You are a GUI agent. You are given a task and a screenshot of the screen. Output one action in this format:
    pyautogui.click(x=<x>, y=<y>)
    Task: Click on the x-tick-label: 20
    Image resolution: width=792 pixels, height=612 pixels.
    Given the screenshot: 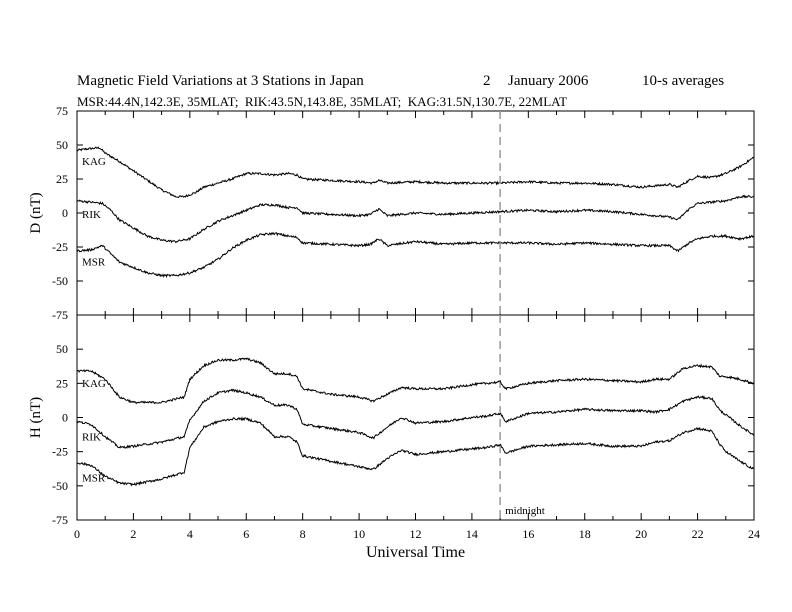 What is the action you would take?
    pyautogui.click(x=641, y=534)
    